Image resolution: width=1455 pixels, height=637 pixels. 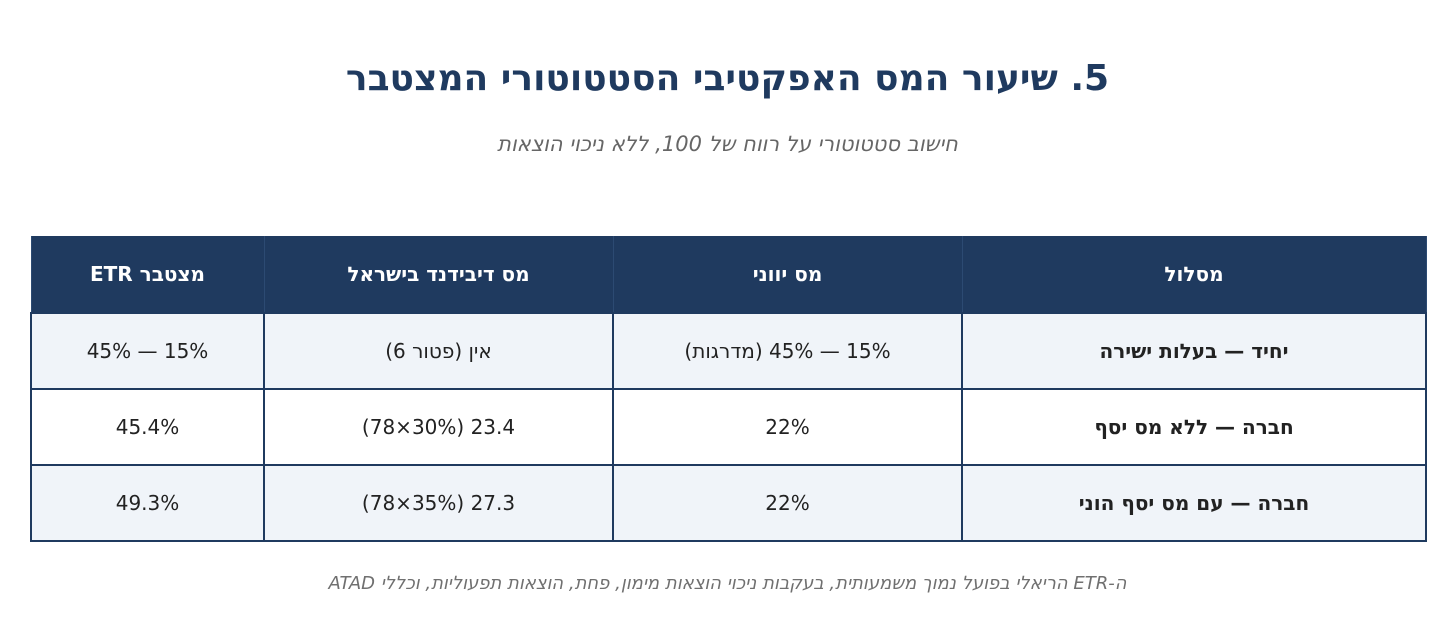 What do you see at coordinates (787, 274) in the screenshot?
I see `column-header-greek-tax: מס יווני` at bounding box center [787, 274].